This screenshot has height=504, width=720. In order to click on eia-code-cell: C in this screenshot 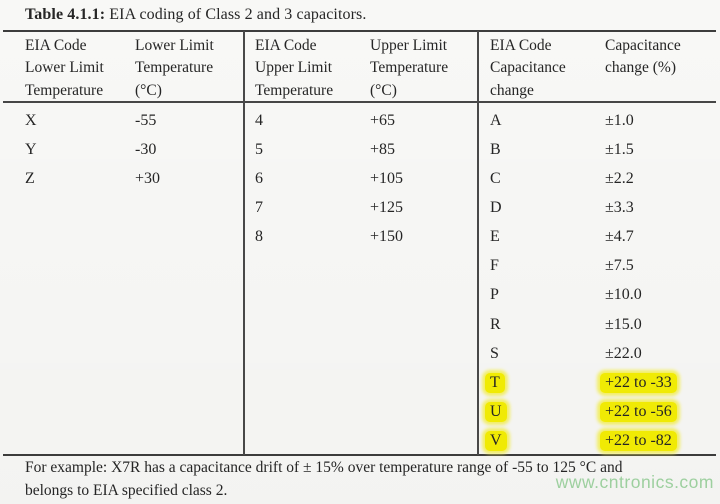, I will do `click(495, 178)`.